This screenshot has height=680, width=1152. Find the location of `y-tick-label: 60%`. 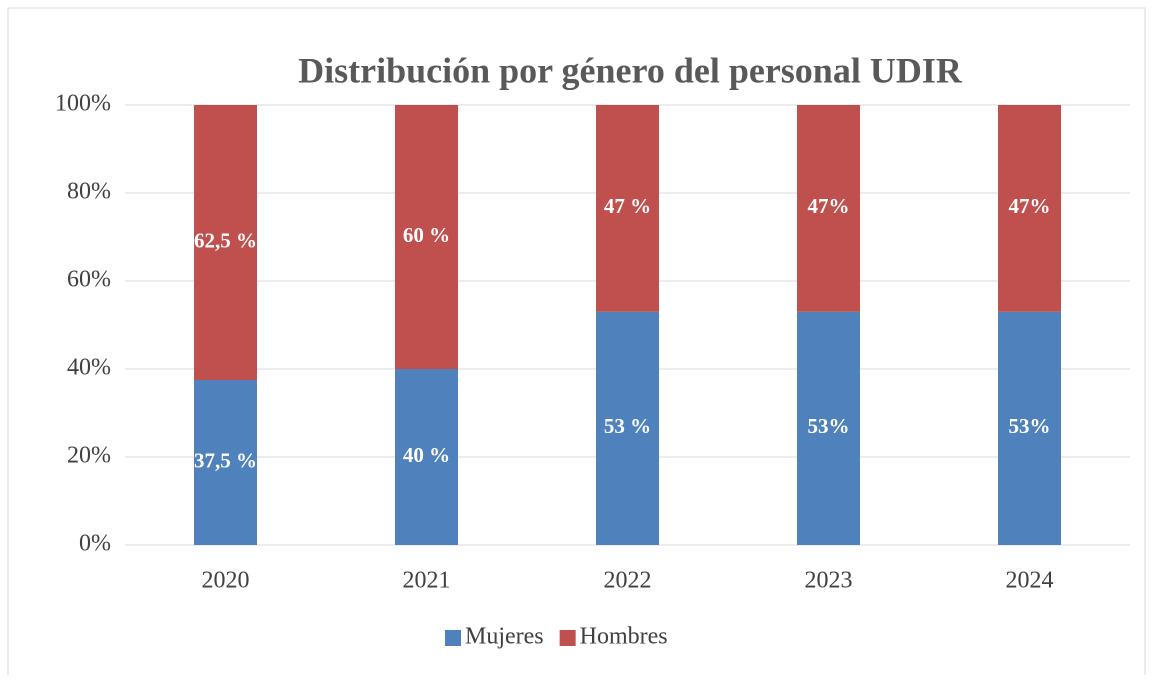

y-tick-label: 60% is located at coordinates (89, 280).